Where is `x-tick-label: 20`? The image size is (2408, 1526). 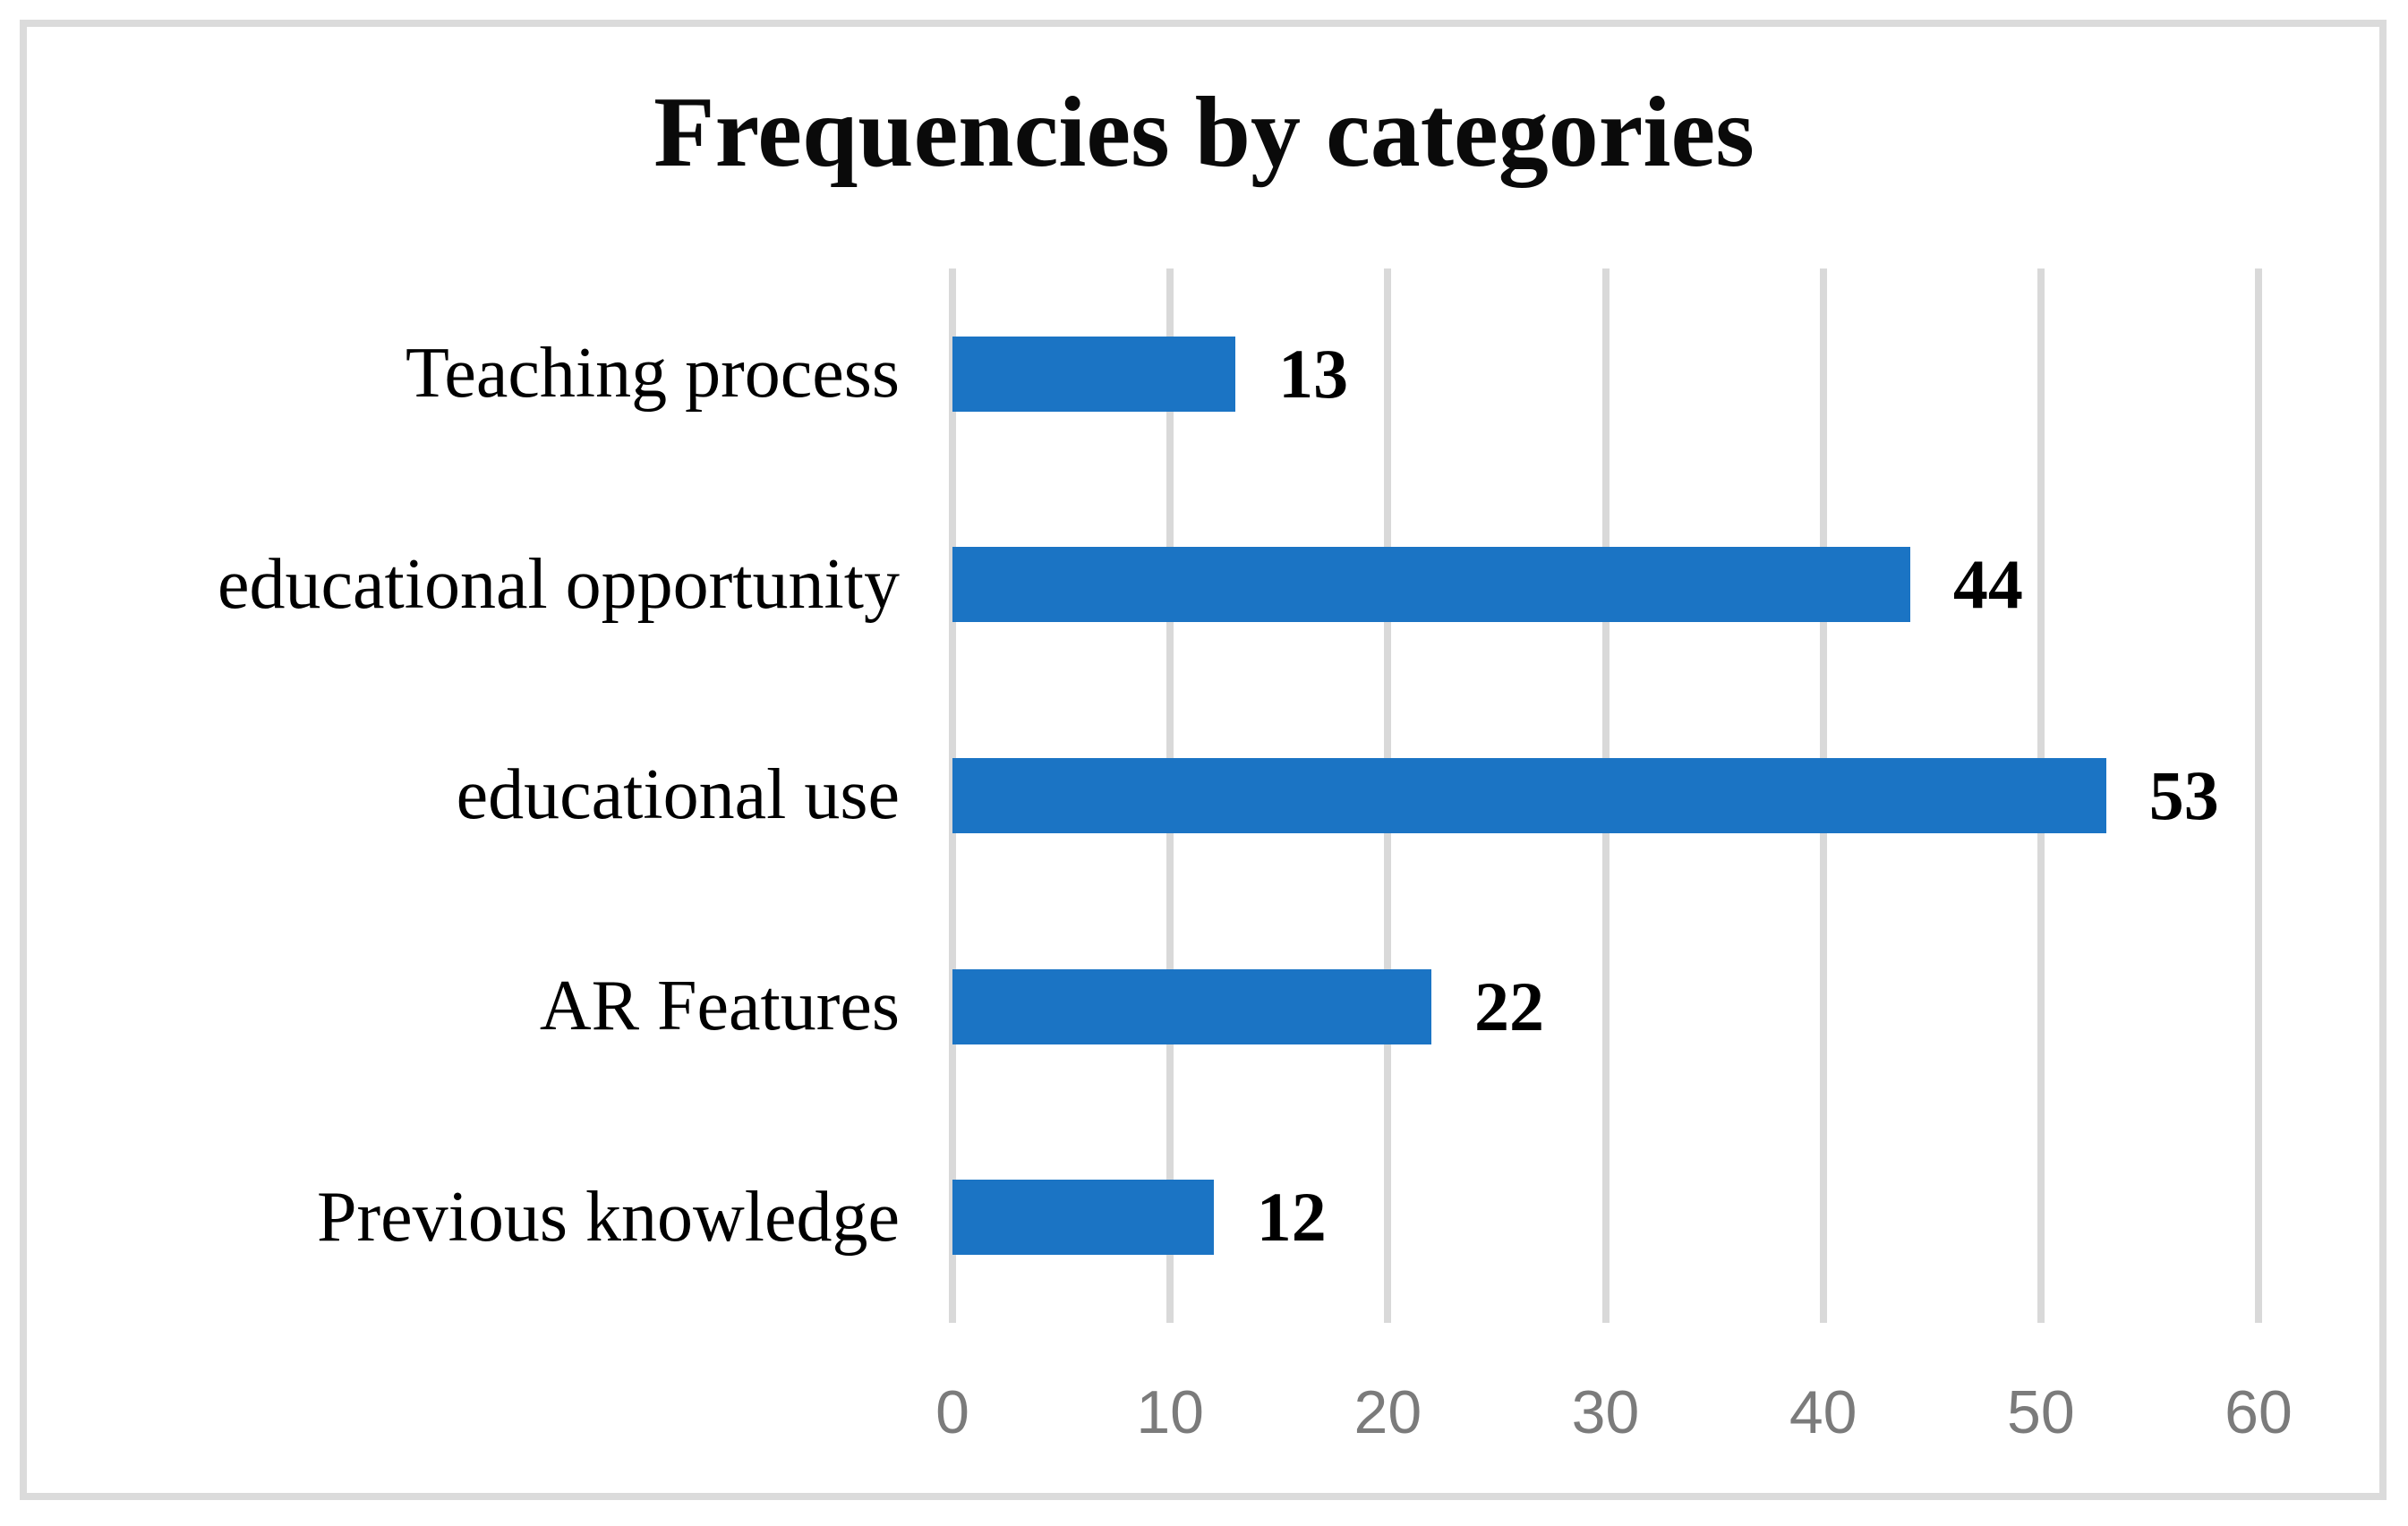 x-tick-label: 20 is located at coordinates (1387, 1412).